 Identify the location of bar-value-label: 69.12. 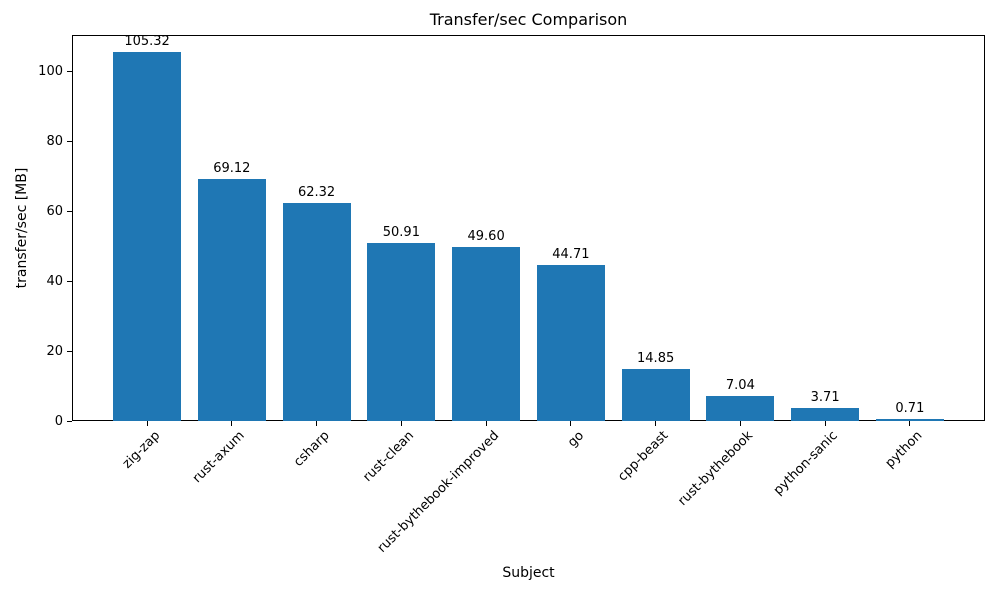
(232, 169).